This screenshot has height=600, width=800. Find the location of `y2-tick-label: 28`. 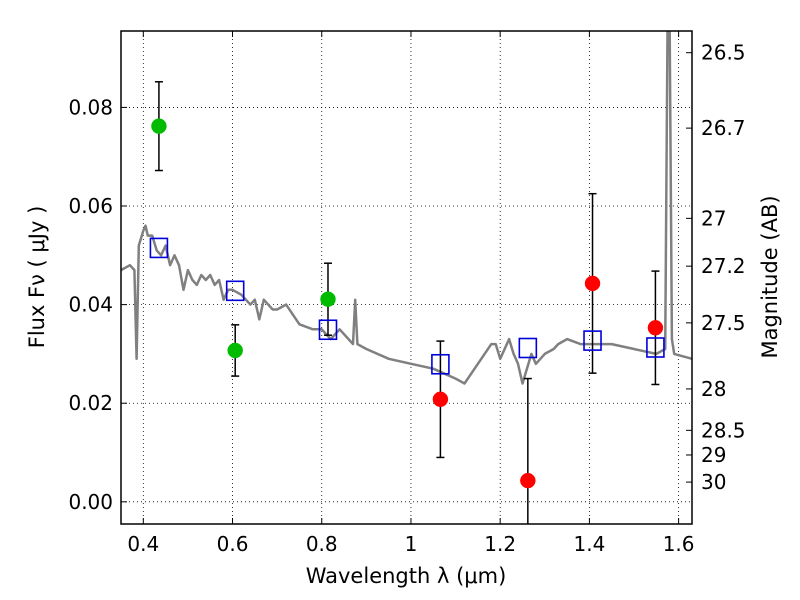

y2-tick-label: 28 is located at coordinates (713, 389).